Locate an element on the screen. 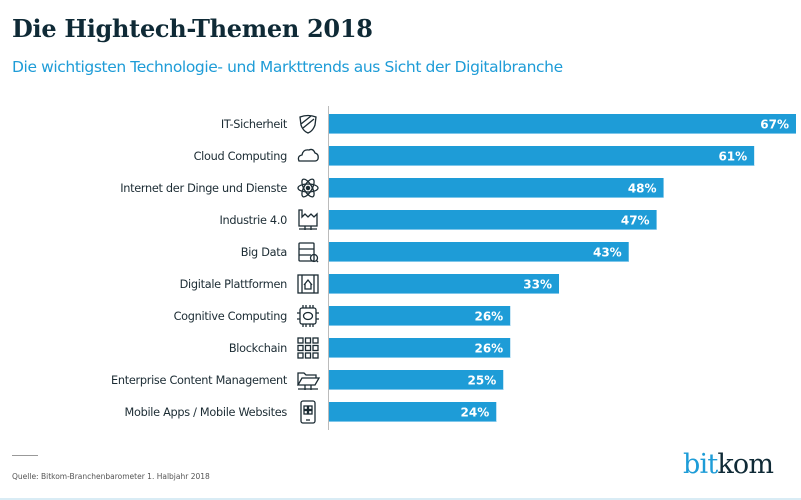  category-label: Cloud Computing is located at coordinates (241, 156).